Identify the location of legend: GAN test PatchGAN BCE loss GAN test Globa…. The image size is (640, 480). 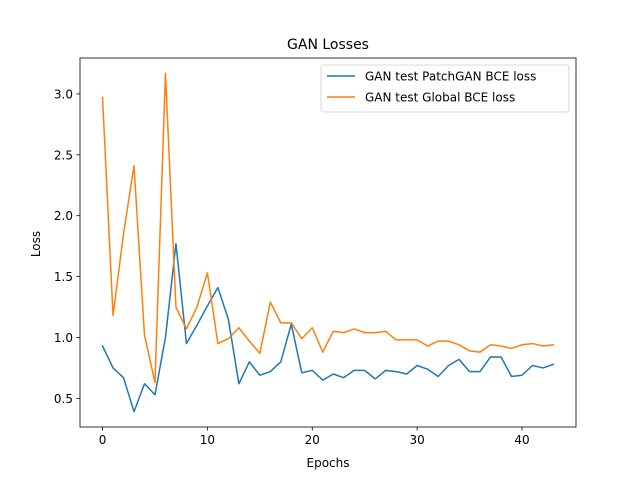
(445, 88).